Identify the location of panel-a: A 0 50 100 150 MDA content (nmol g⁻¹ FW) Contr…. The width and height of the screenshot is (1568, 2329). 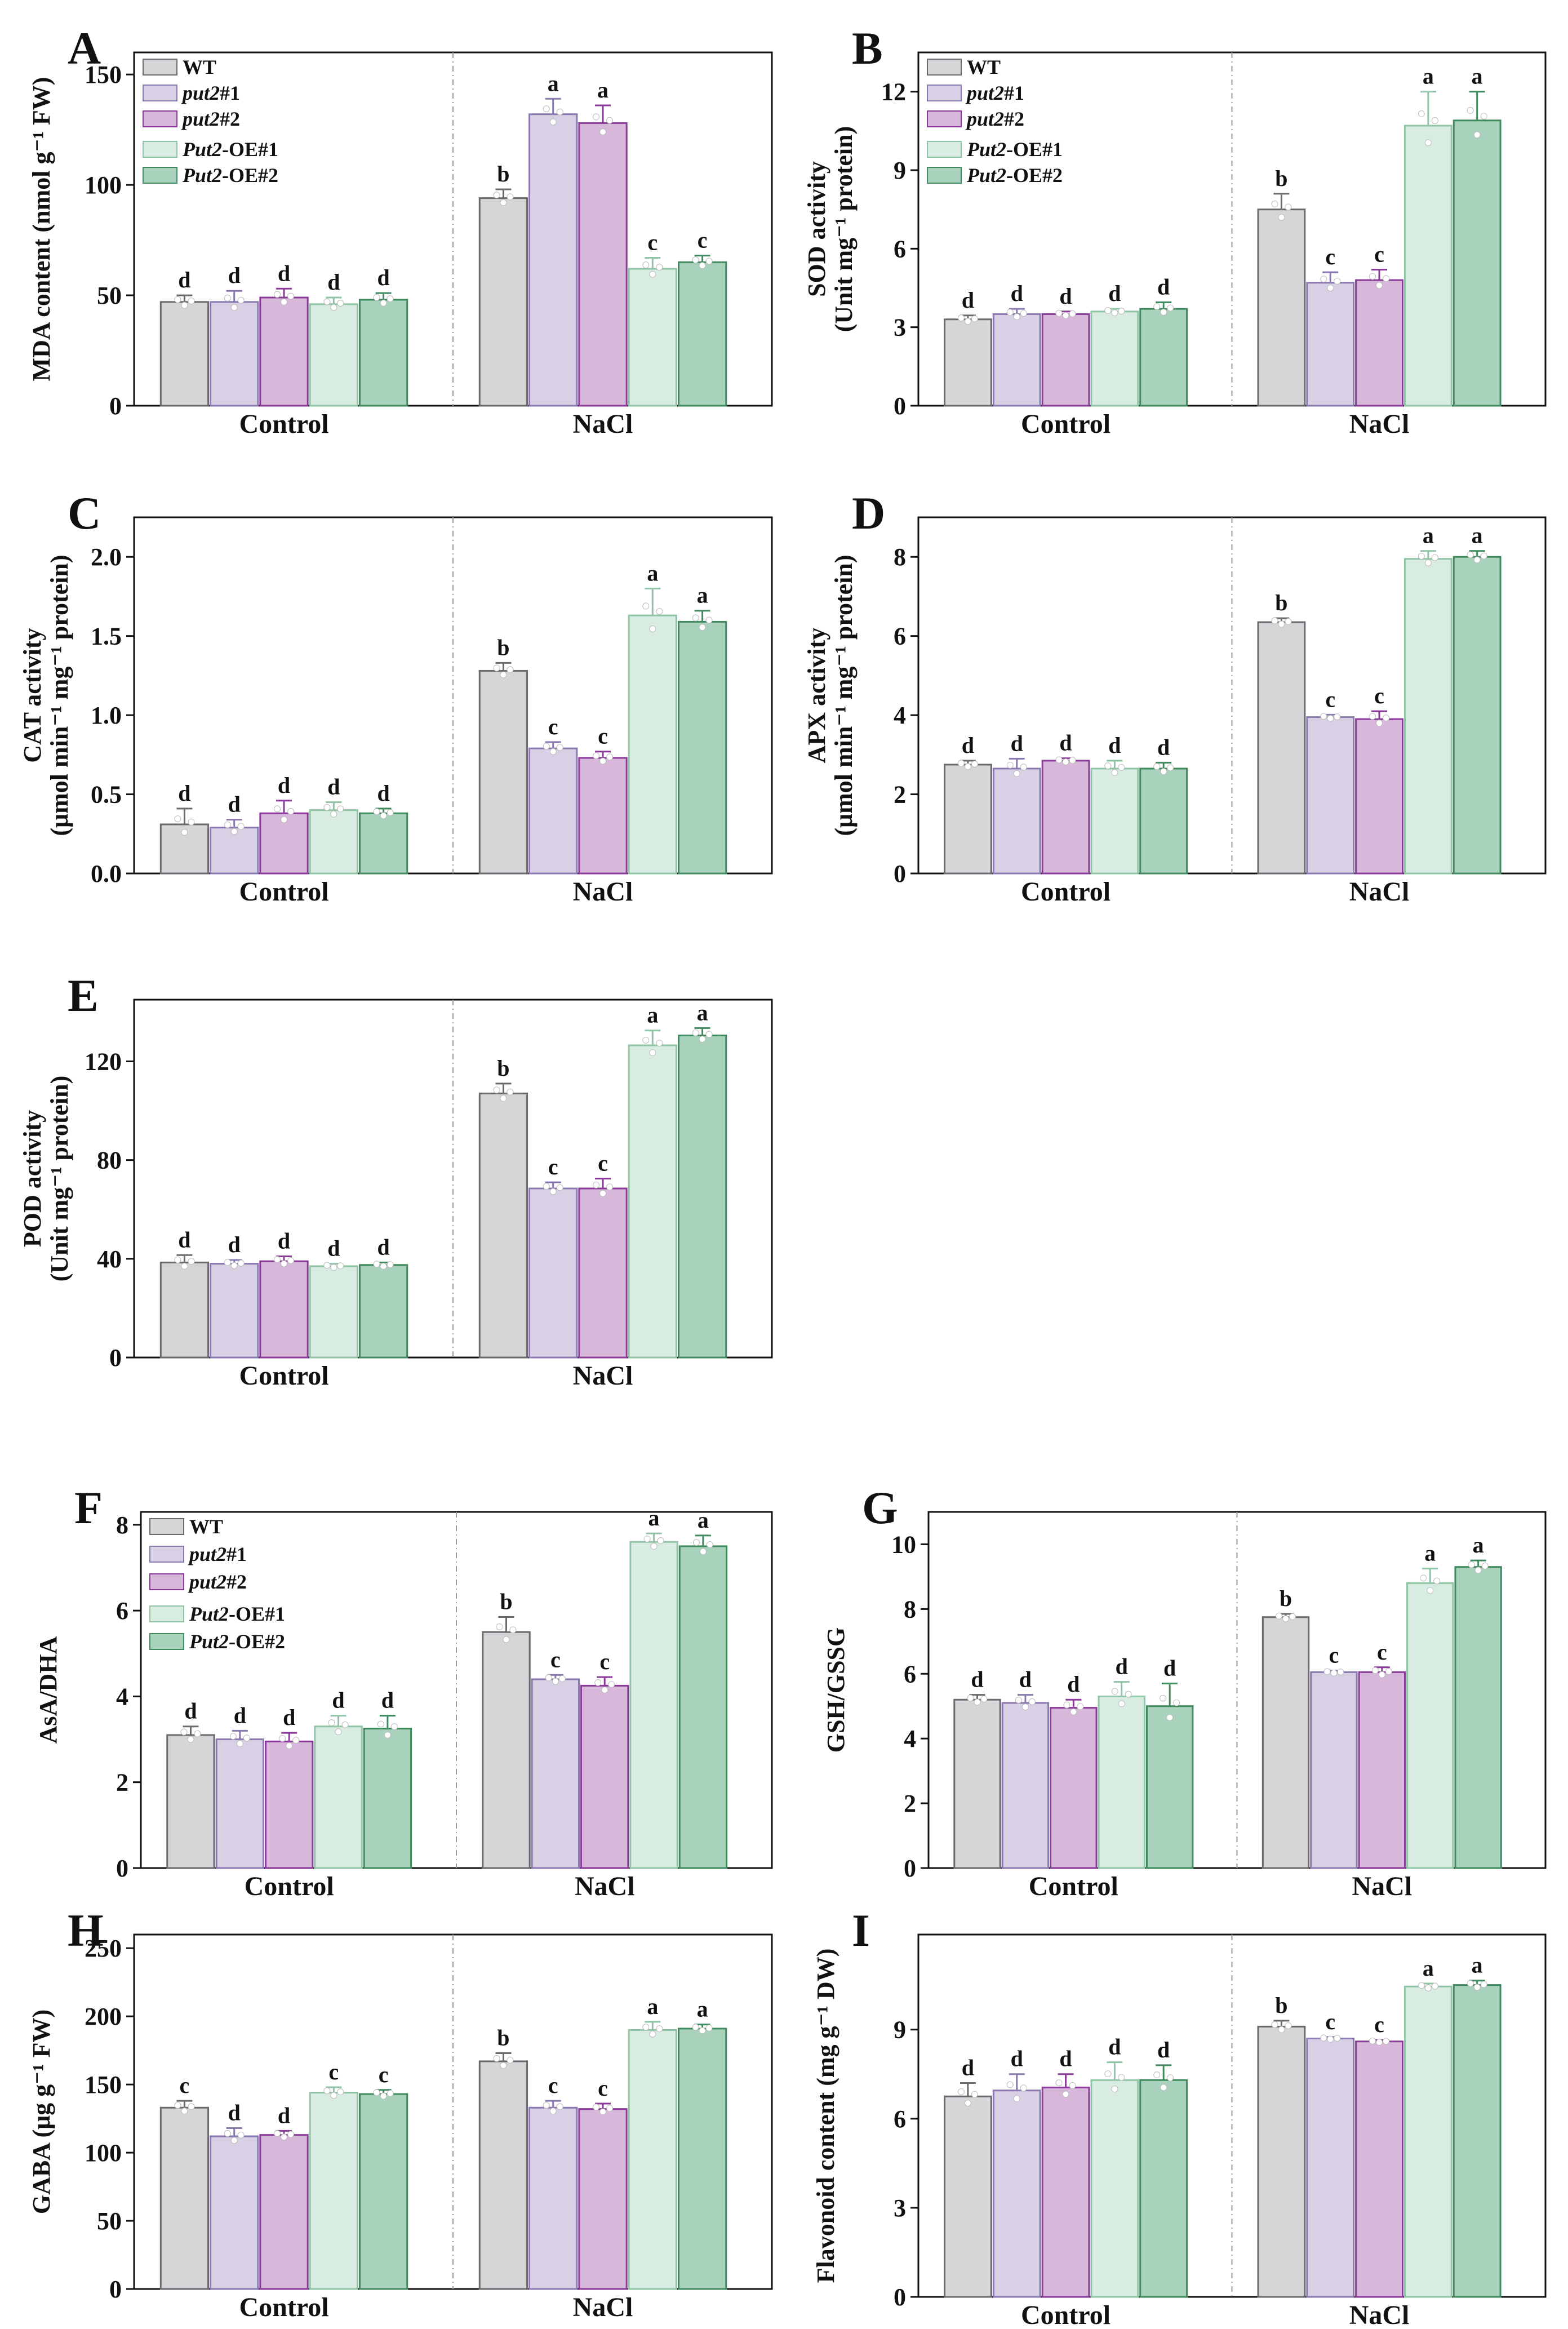
(400, 231).